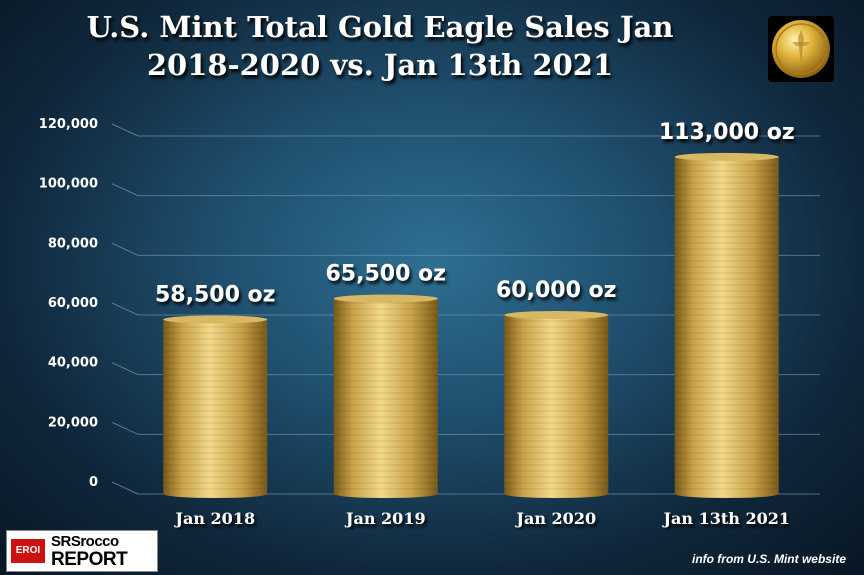 Image resolution: width=864 pixels, height=575 pixels. What do you see at coordinates (85, 541) in the screenshot?
I see `logo-line1: SRSrocco` at bounding box center [85, 541].